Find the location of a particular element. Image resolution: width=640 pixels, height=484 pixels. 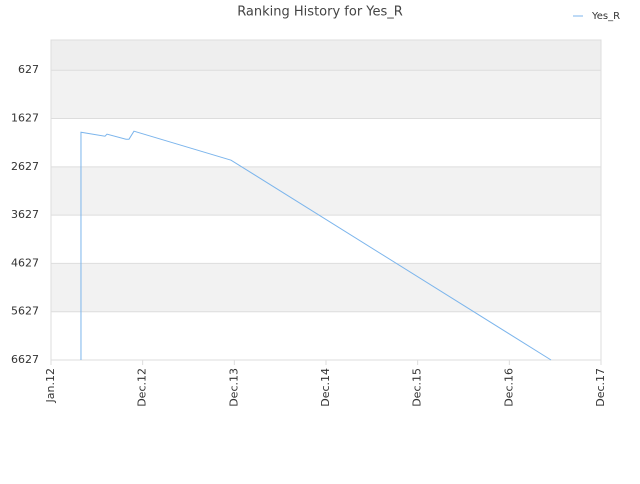

y-tick-label: 627 is located at coordinates (28, 69).